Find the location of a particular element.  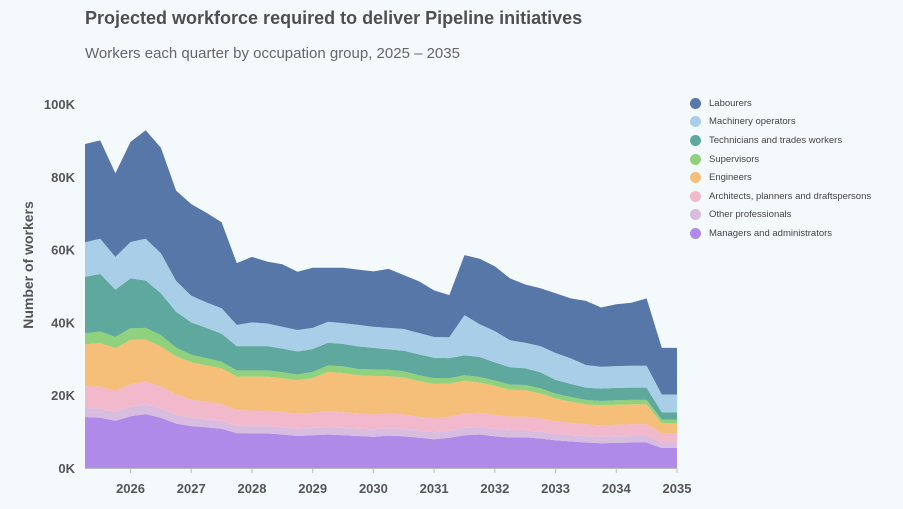

legend-label: Other professionals is located at coordinates (750, 215).